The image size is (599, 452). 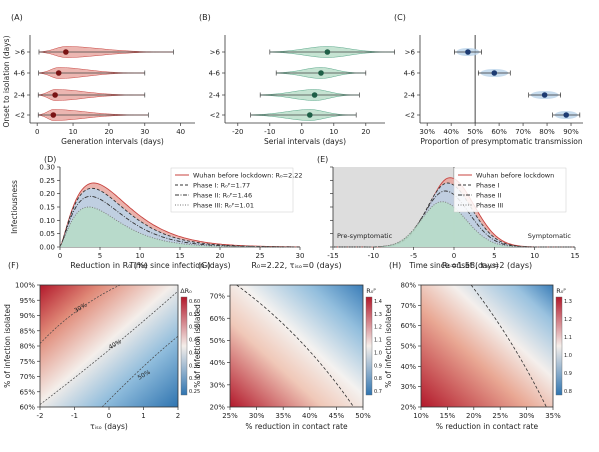 What do you see at coordinates (260, 256) in the screenshot?
I see `x-tick-label: 25` at bounding box center [260, 256].